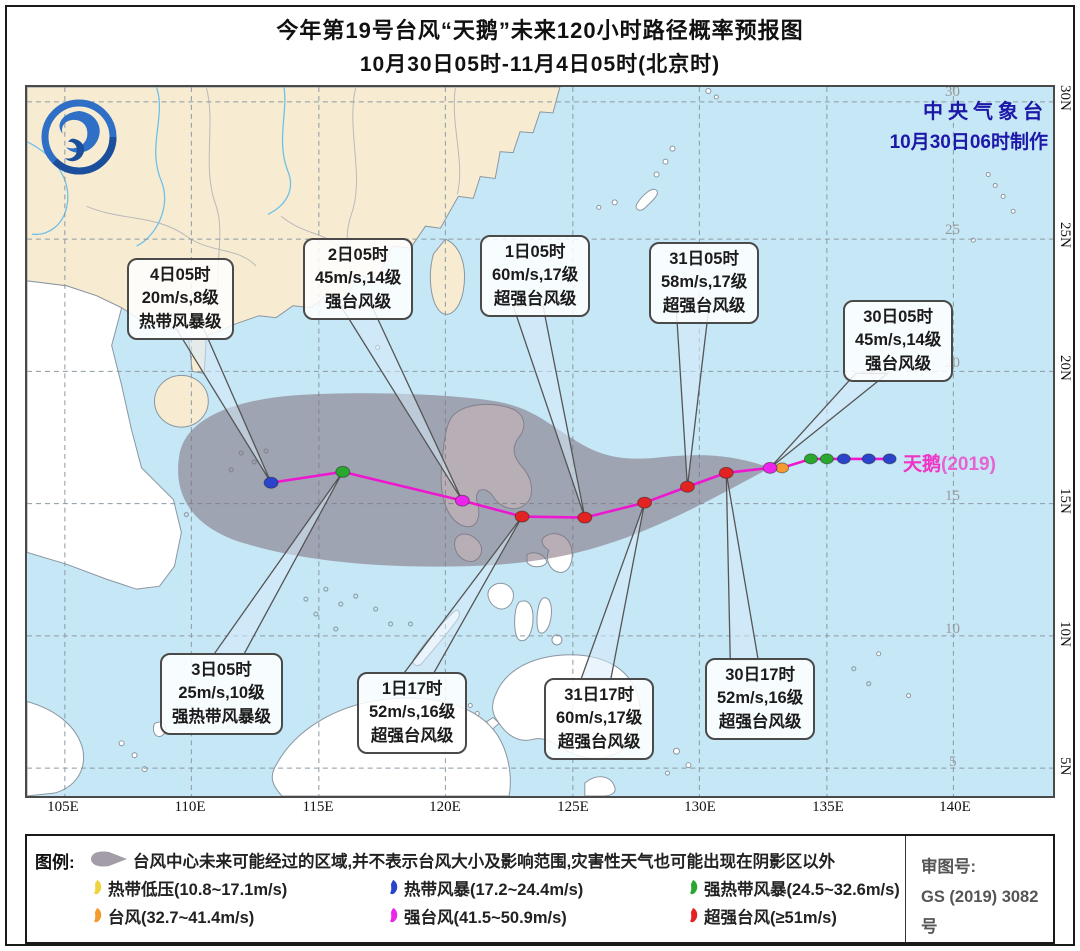 This screenshot has width=1080, height=951. What do you see at coordinates (980, 912) in the screenshot?
I see `license-number: GS (2019) 3082号` at bounding box center [980, 912].